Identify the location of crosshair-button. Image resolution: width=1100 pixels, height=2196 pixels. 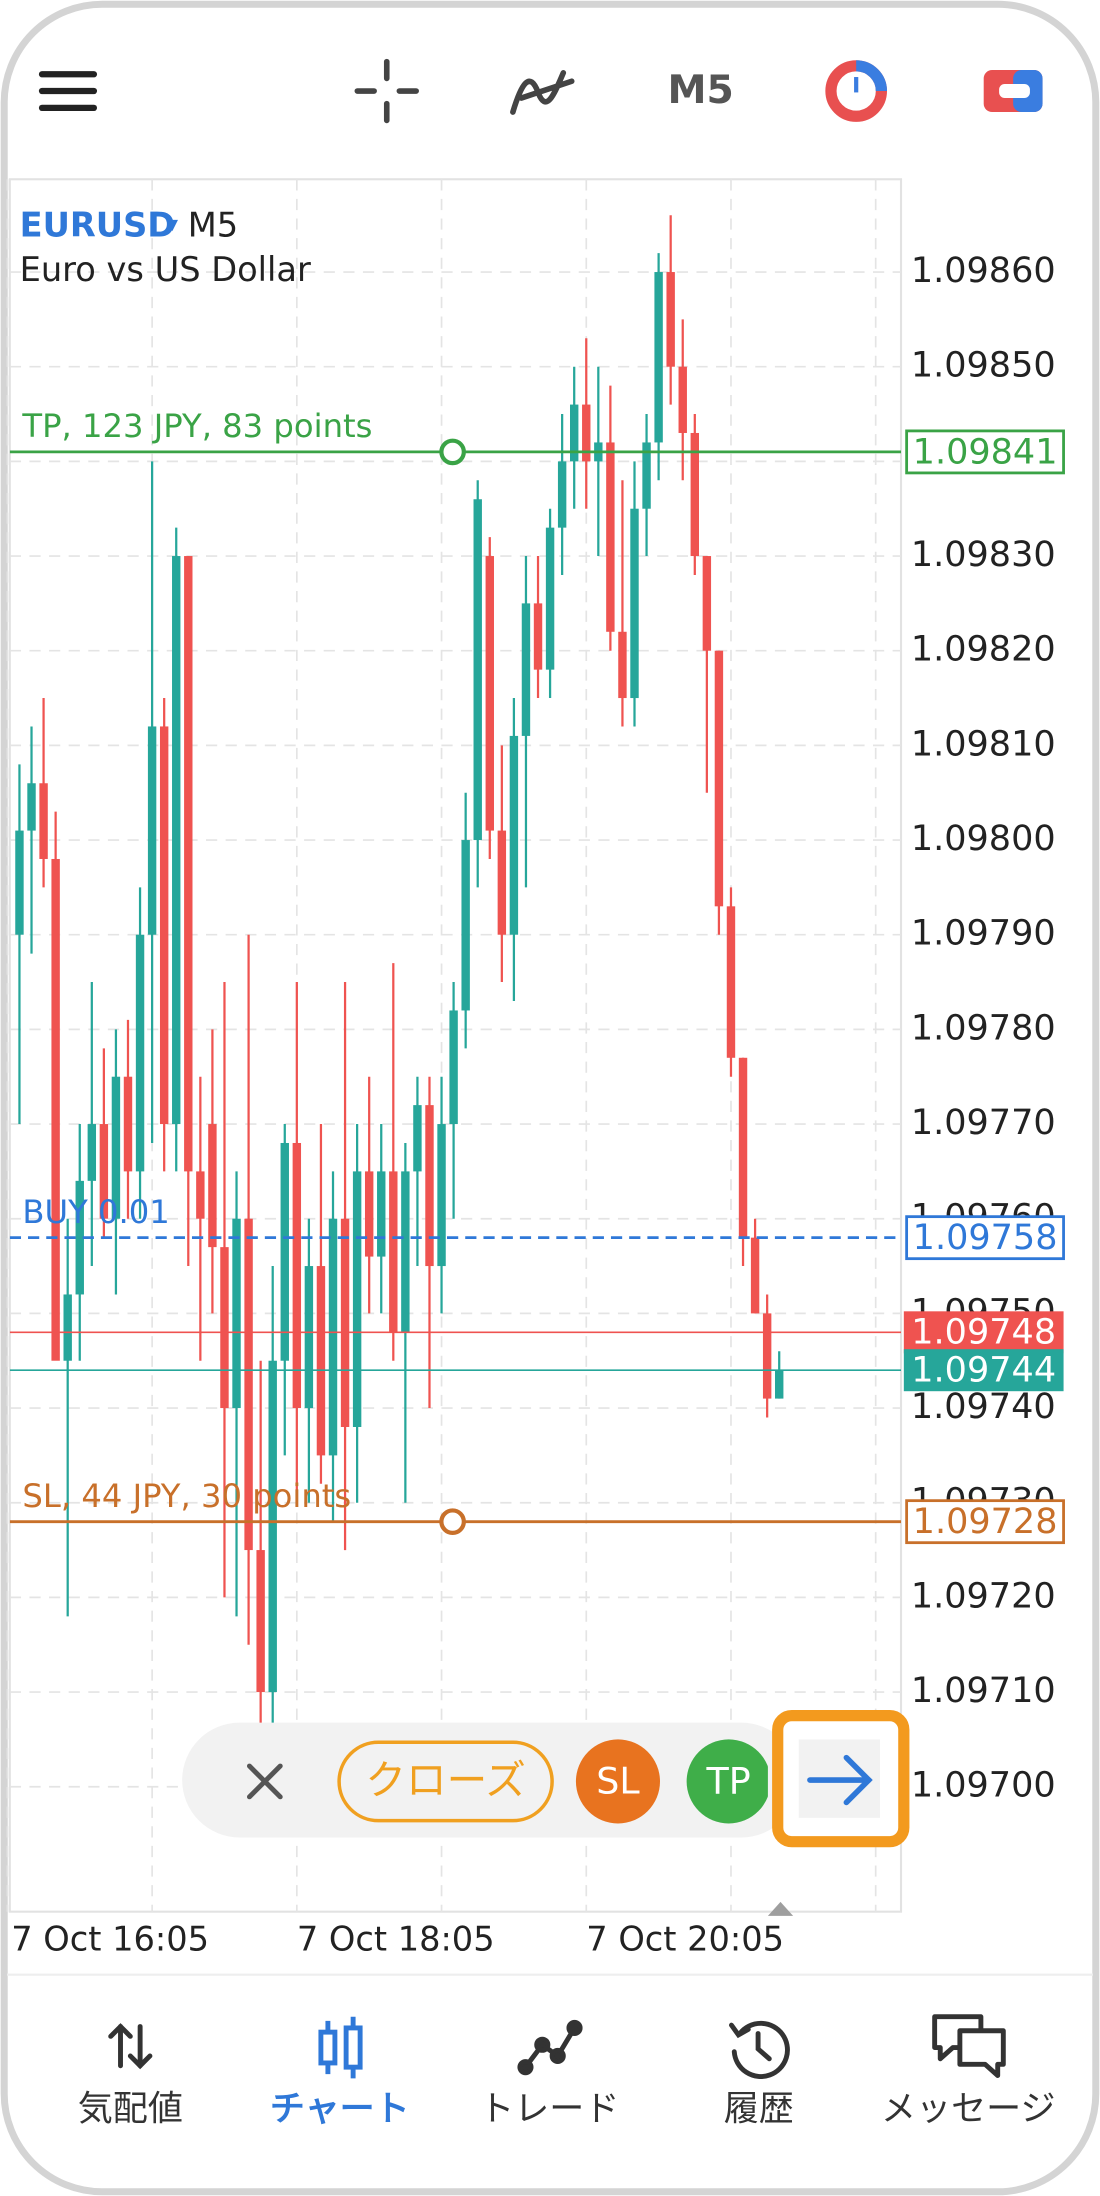
(386, 91).